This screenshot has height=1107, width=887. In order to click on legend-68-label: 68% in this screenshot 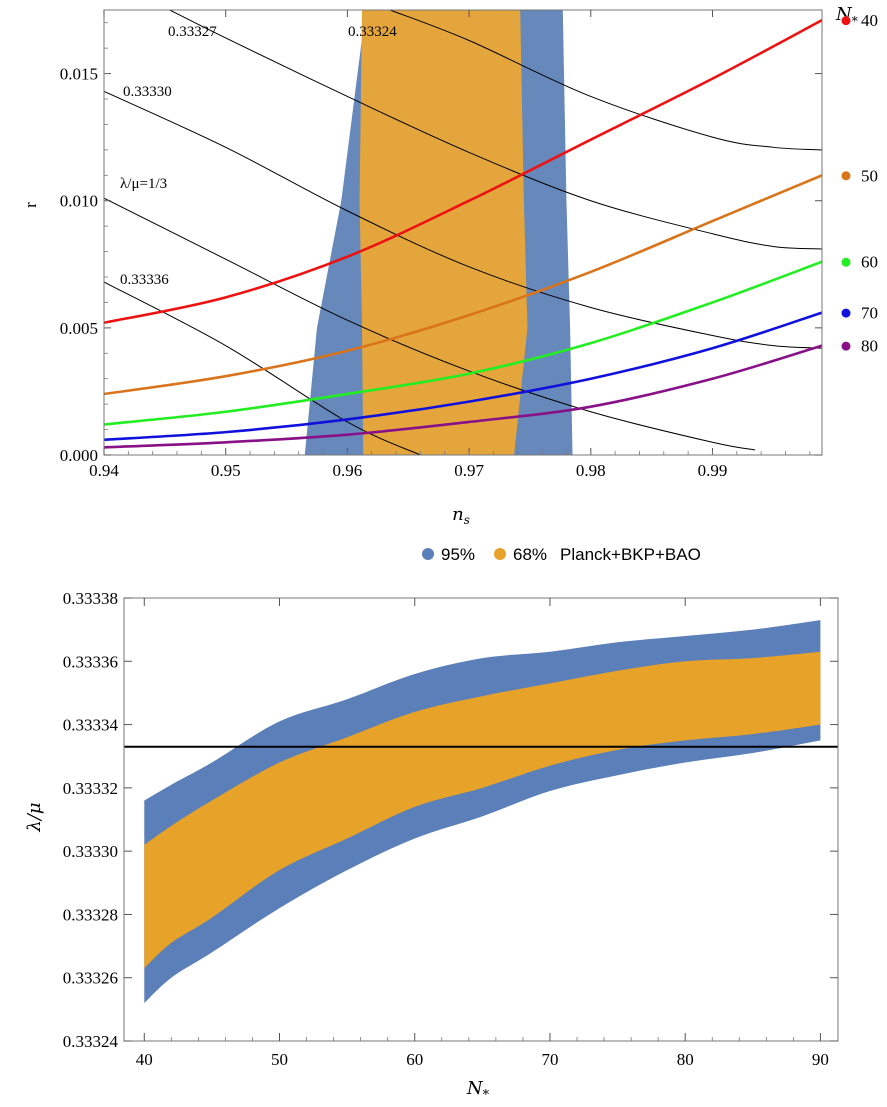, I will do `click(530, 554)`.